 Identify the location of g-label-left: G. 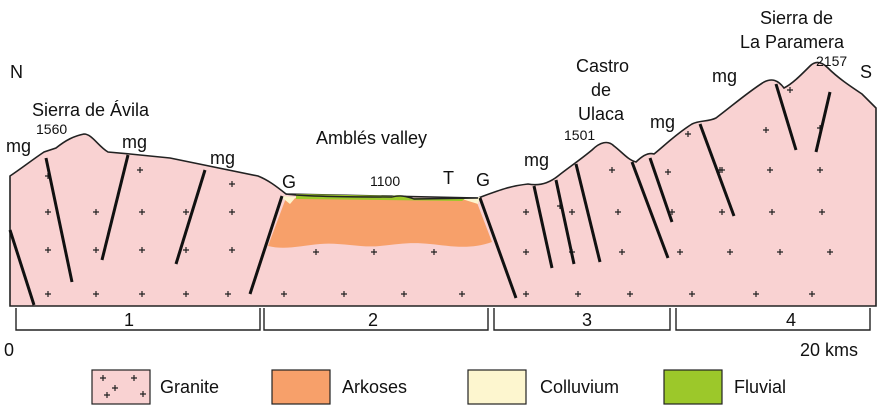
(289, 182).